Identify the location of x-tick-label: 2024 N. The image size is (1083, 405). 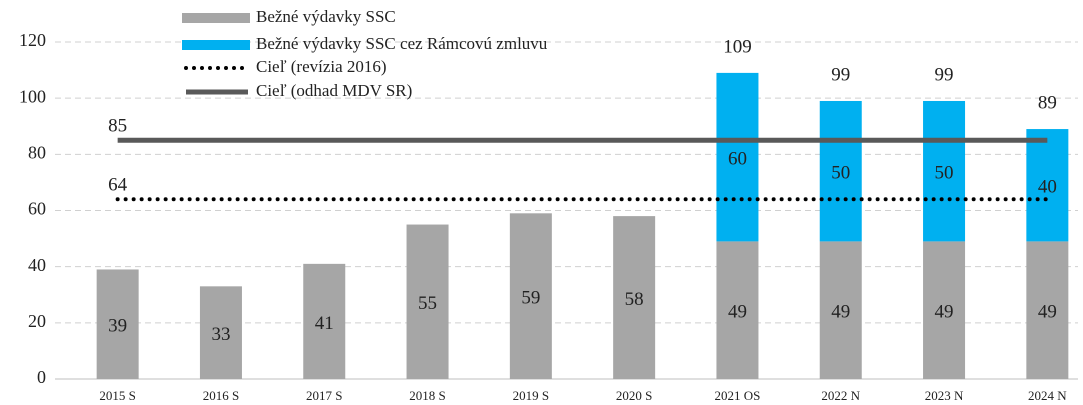
(1047, 395).